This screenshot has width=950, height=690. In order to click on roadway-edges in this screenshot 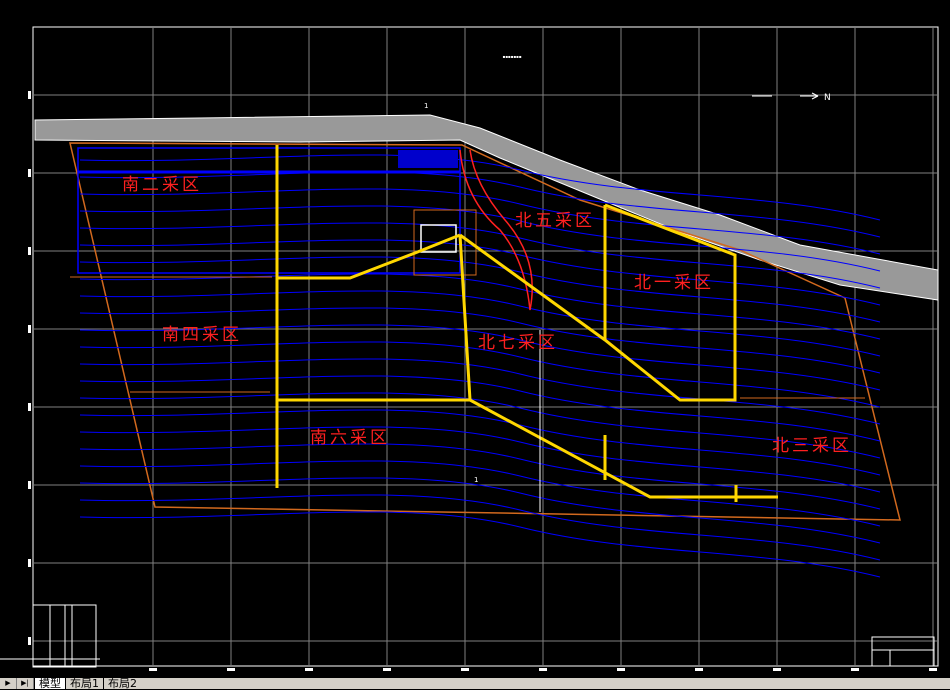, I will do `click(467, 337)`.